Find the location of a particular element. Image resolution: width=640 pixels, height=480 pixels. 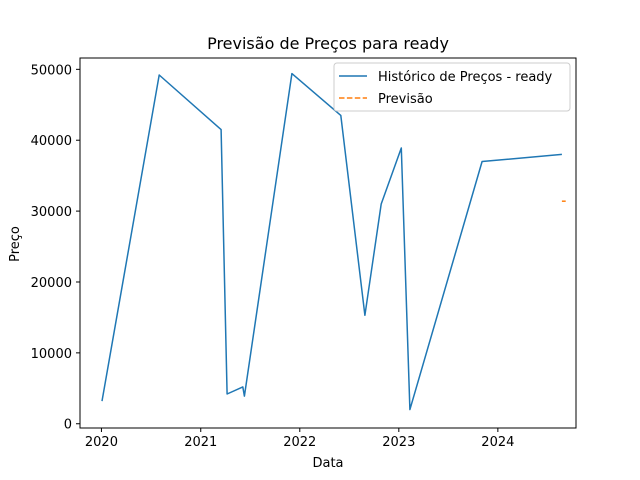

y-tick-label: 50000 is located at coordinates (51, 70).